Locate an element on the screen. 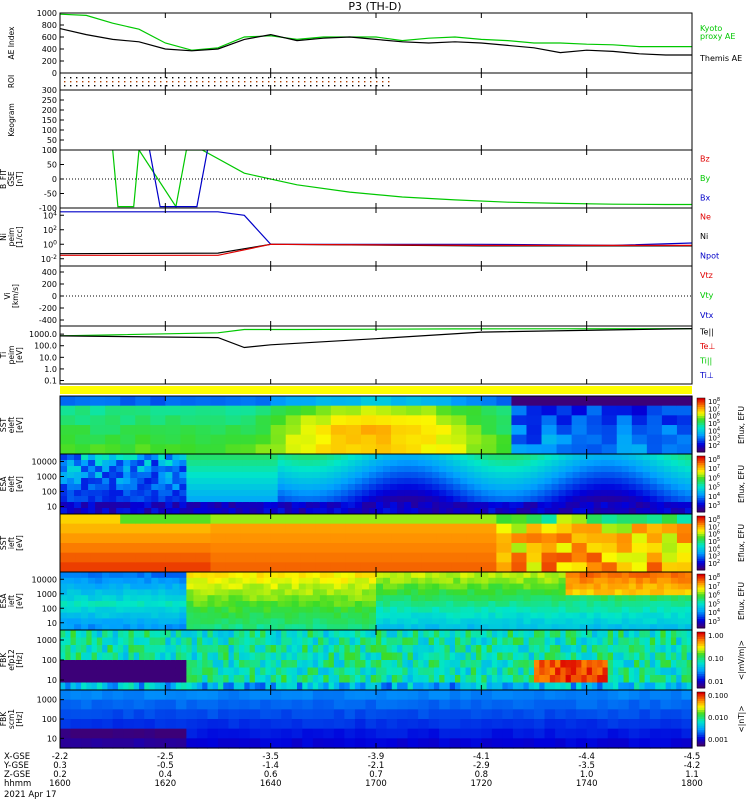 Image resolution: width=750 pixels, height=800 pixels. colorbar-swatch-sst-i is located at coordinates (701, 526).